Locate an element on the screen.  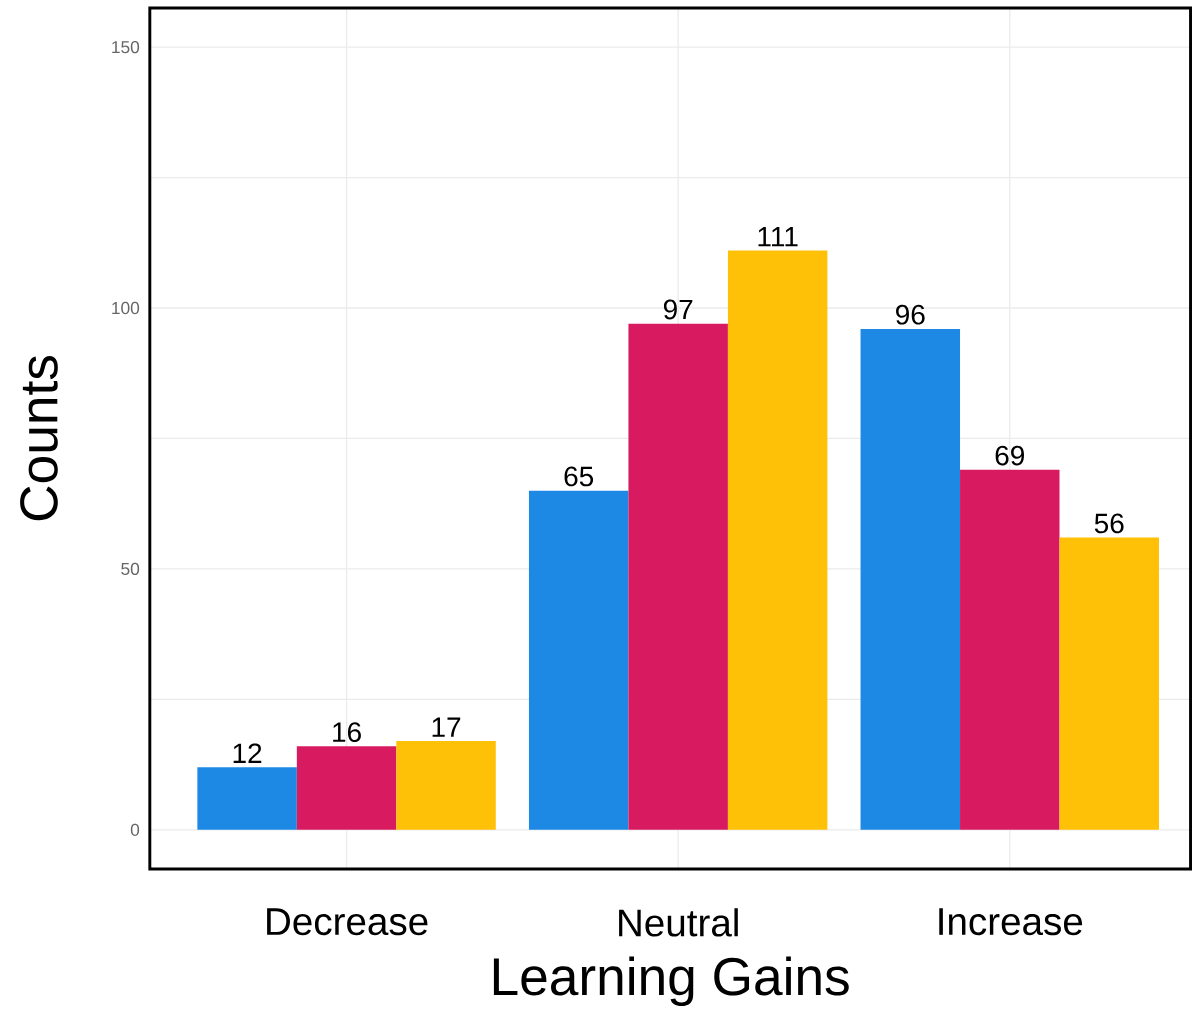
data-label: 69 is located at coordinates (1009, 455).